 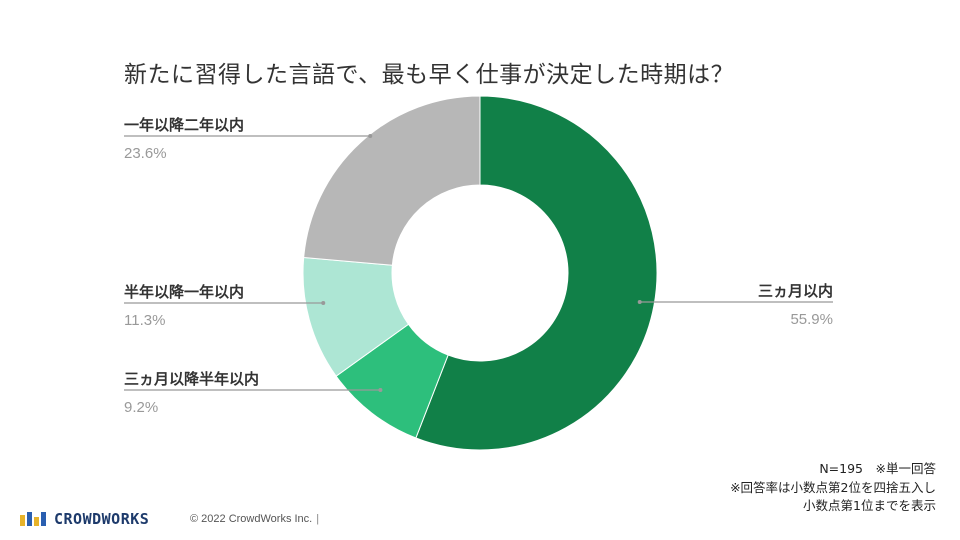 I want to click on slice-label-2: 三ヵ月以降半年以内, so click(x=191, y=379).